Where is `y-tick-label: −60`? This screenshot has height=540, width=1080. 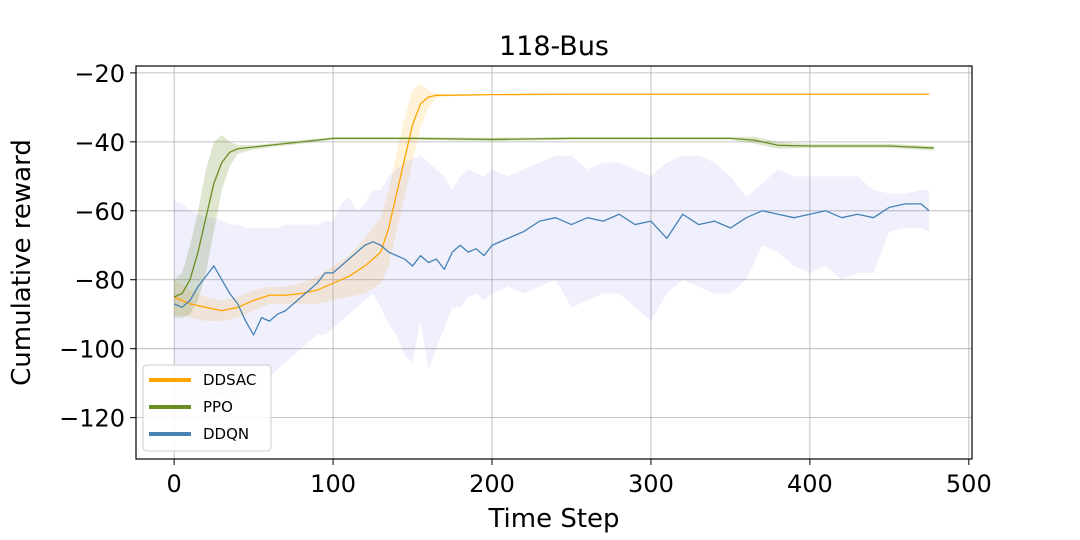 y-tick-label: −60 is located at coordinates (99, 212).